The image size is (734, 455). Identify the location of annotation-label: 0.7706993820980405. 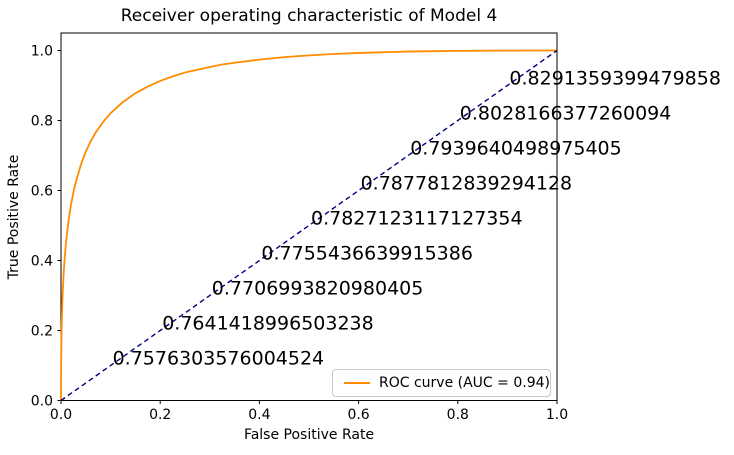
(318, 289).